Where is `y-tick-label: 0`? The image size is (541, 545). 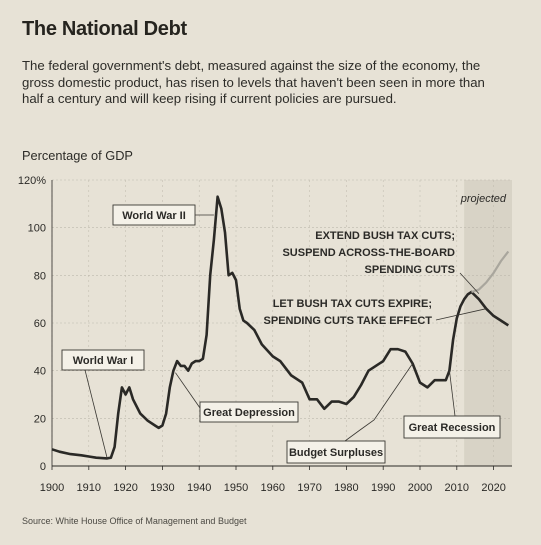
y-tick-label: 0 is located at coordinates (43, 467).